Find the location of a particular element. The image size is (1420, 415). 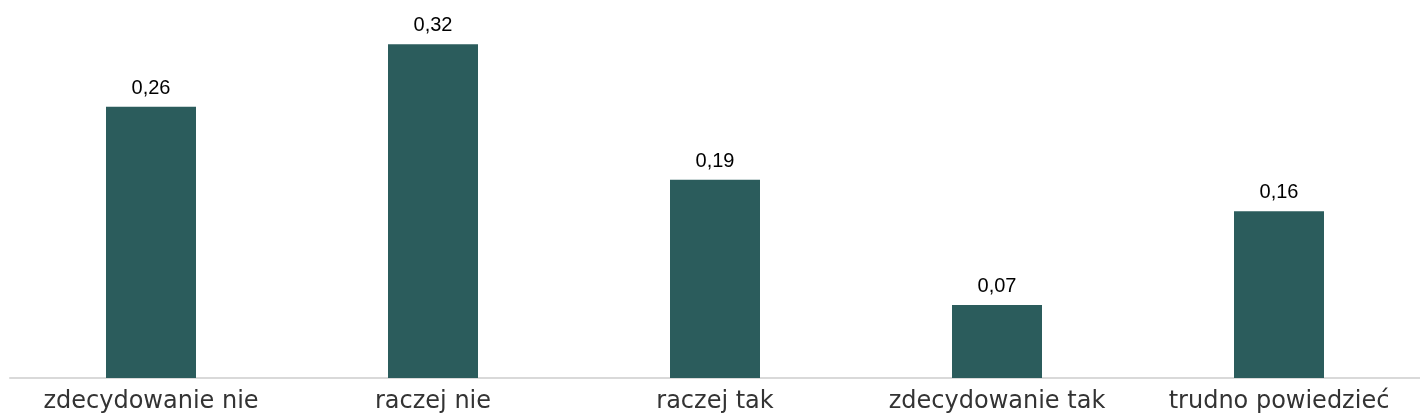

data-label: 0,16 is located at coordinates (1279, 191).